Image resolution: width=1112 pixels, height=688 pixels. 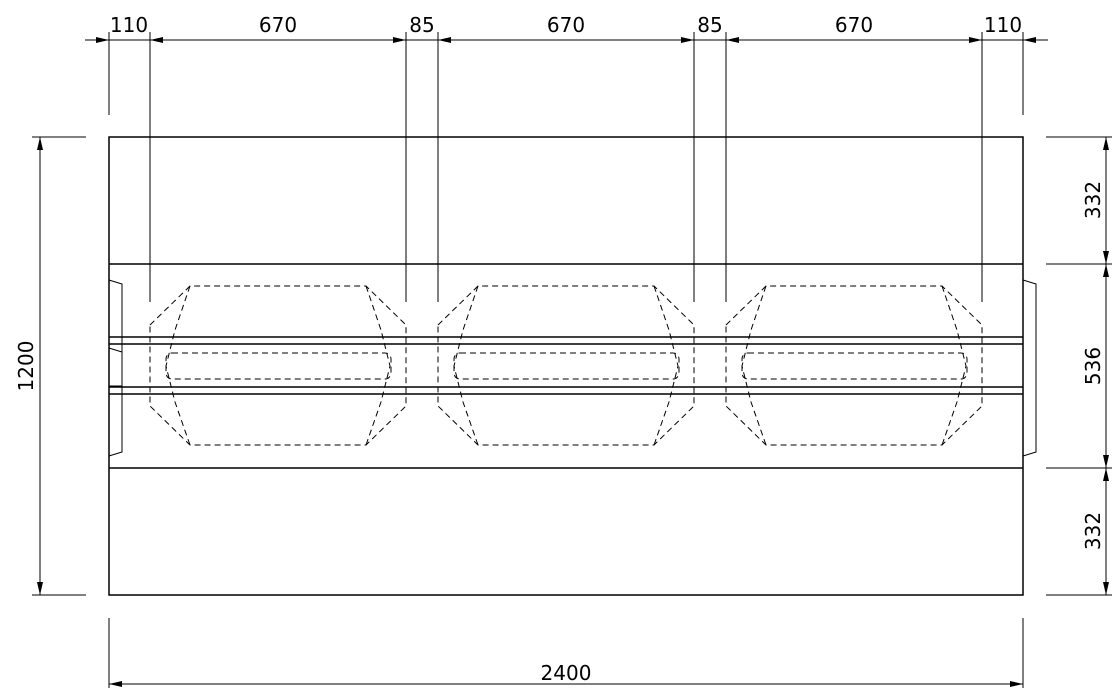 What do you see at coordinates (26, 366) in the screenshot?
I see `dim-overall-height: 1200` at bounding box center [26, 366].